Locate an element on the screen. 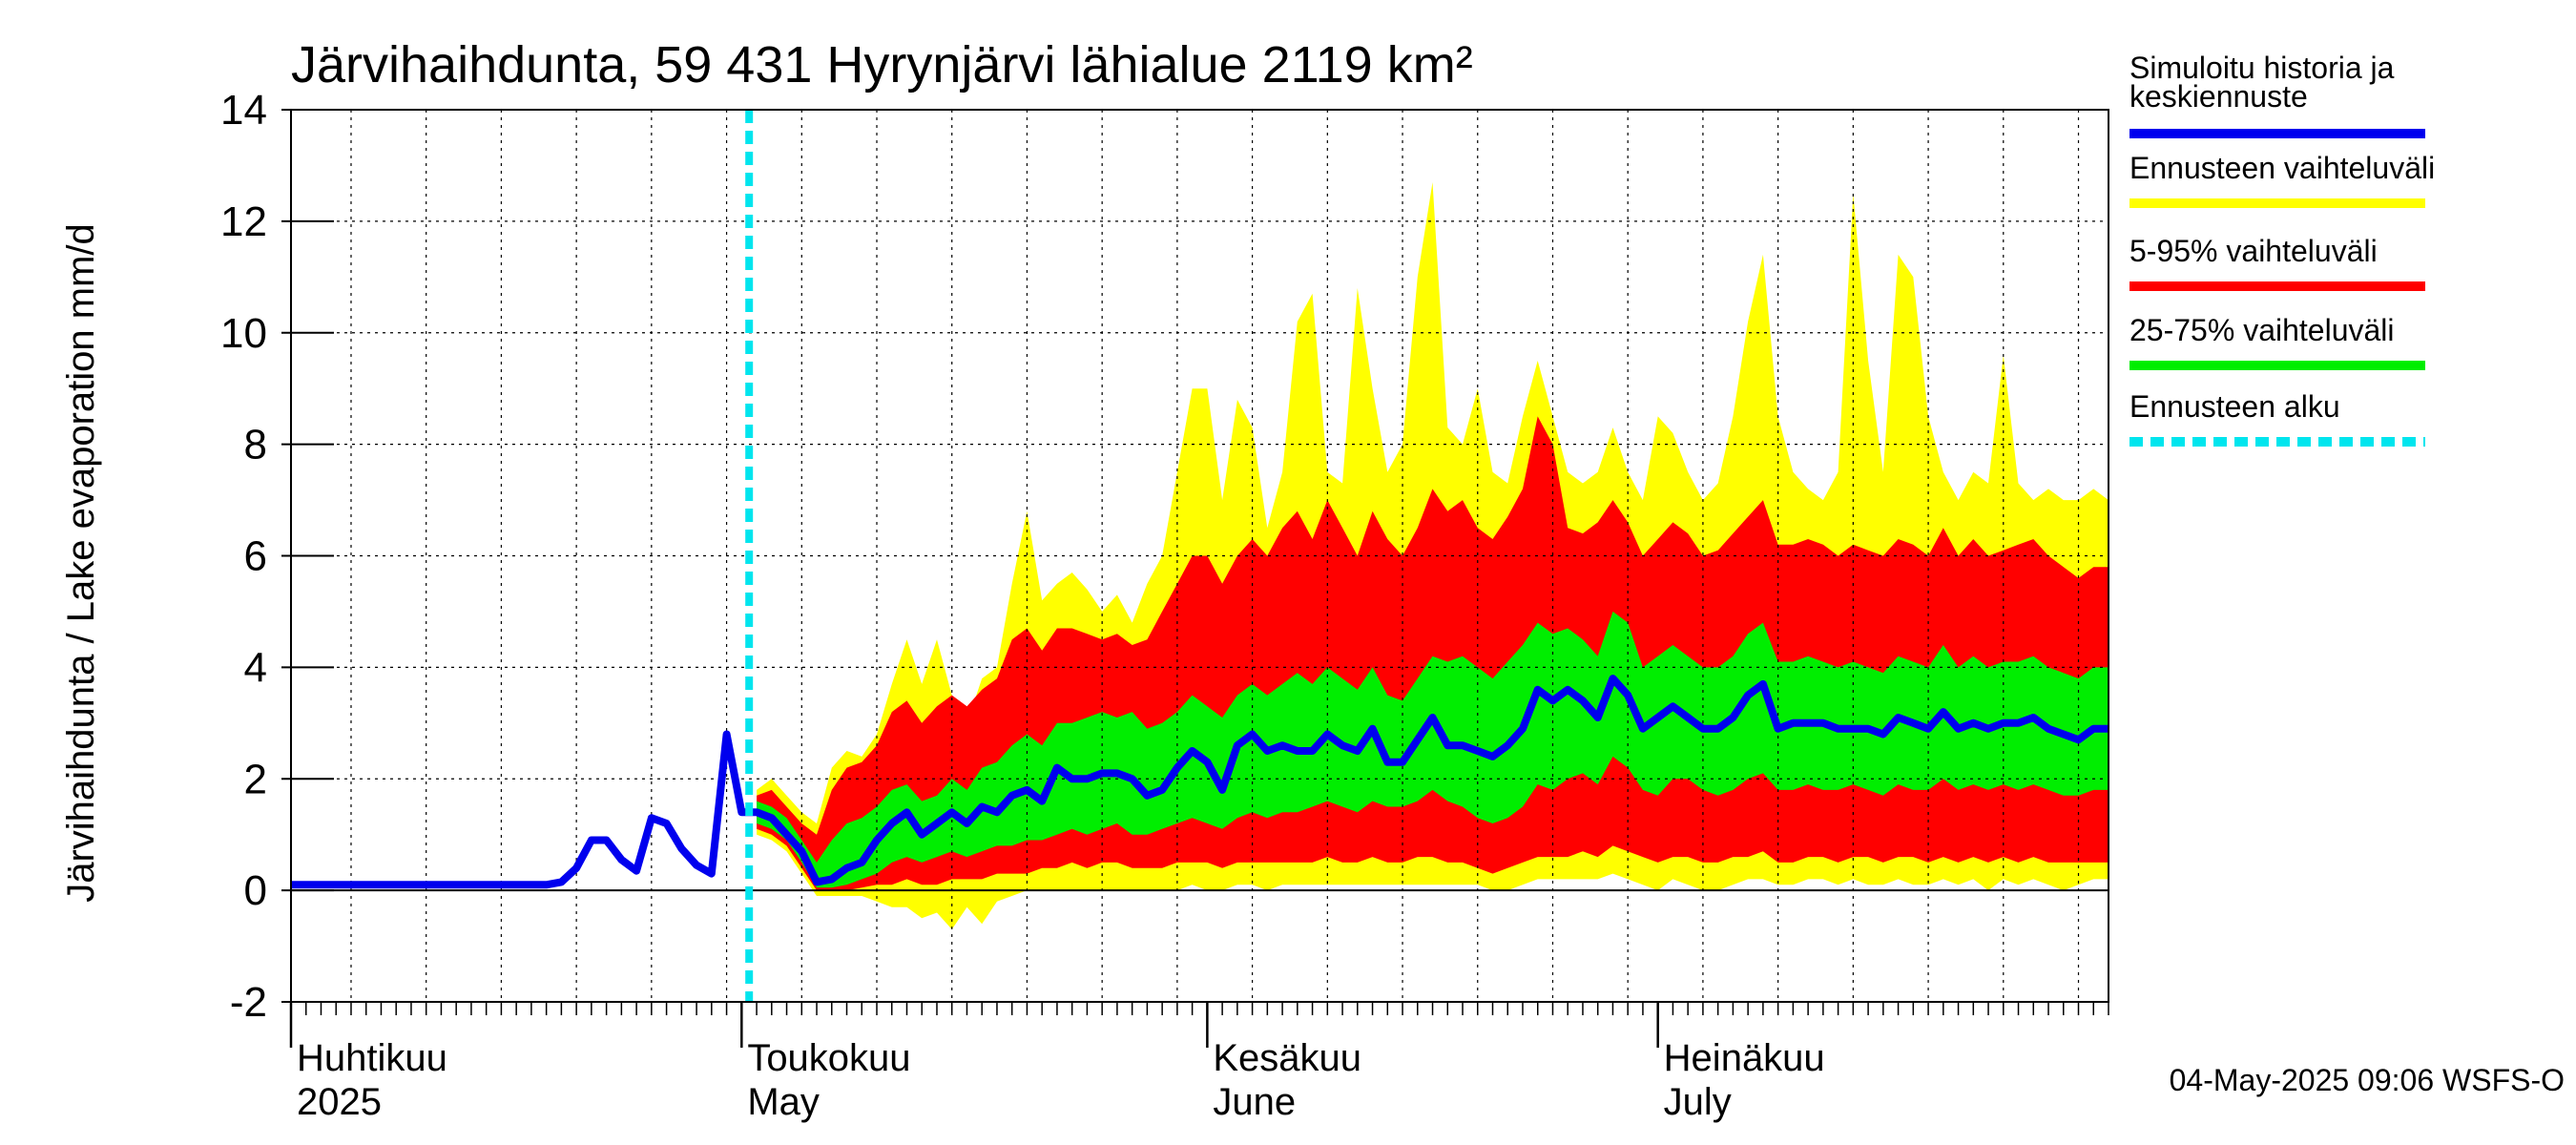 The height and width of the screenshot is (1145, 2576). y-tick-label: 2 is located at coordinates (255, 779).